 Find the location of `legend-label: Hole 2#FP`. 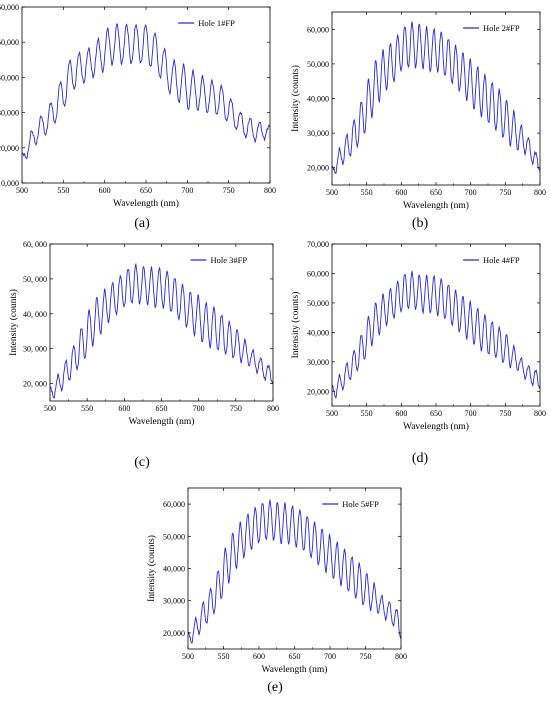

legend-label: Hole 2#FP is located at coordinates (501, 28).